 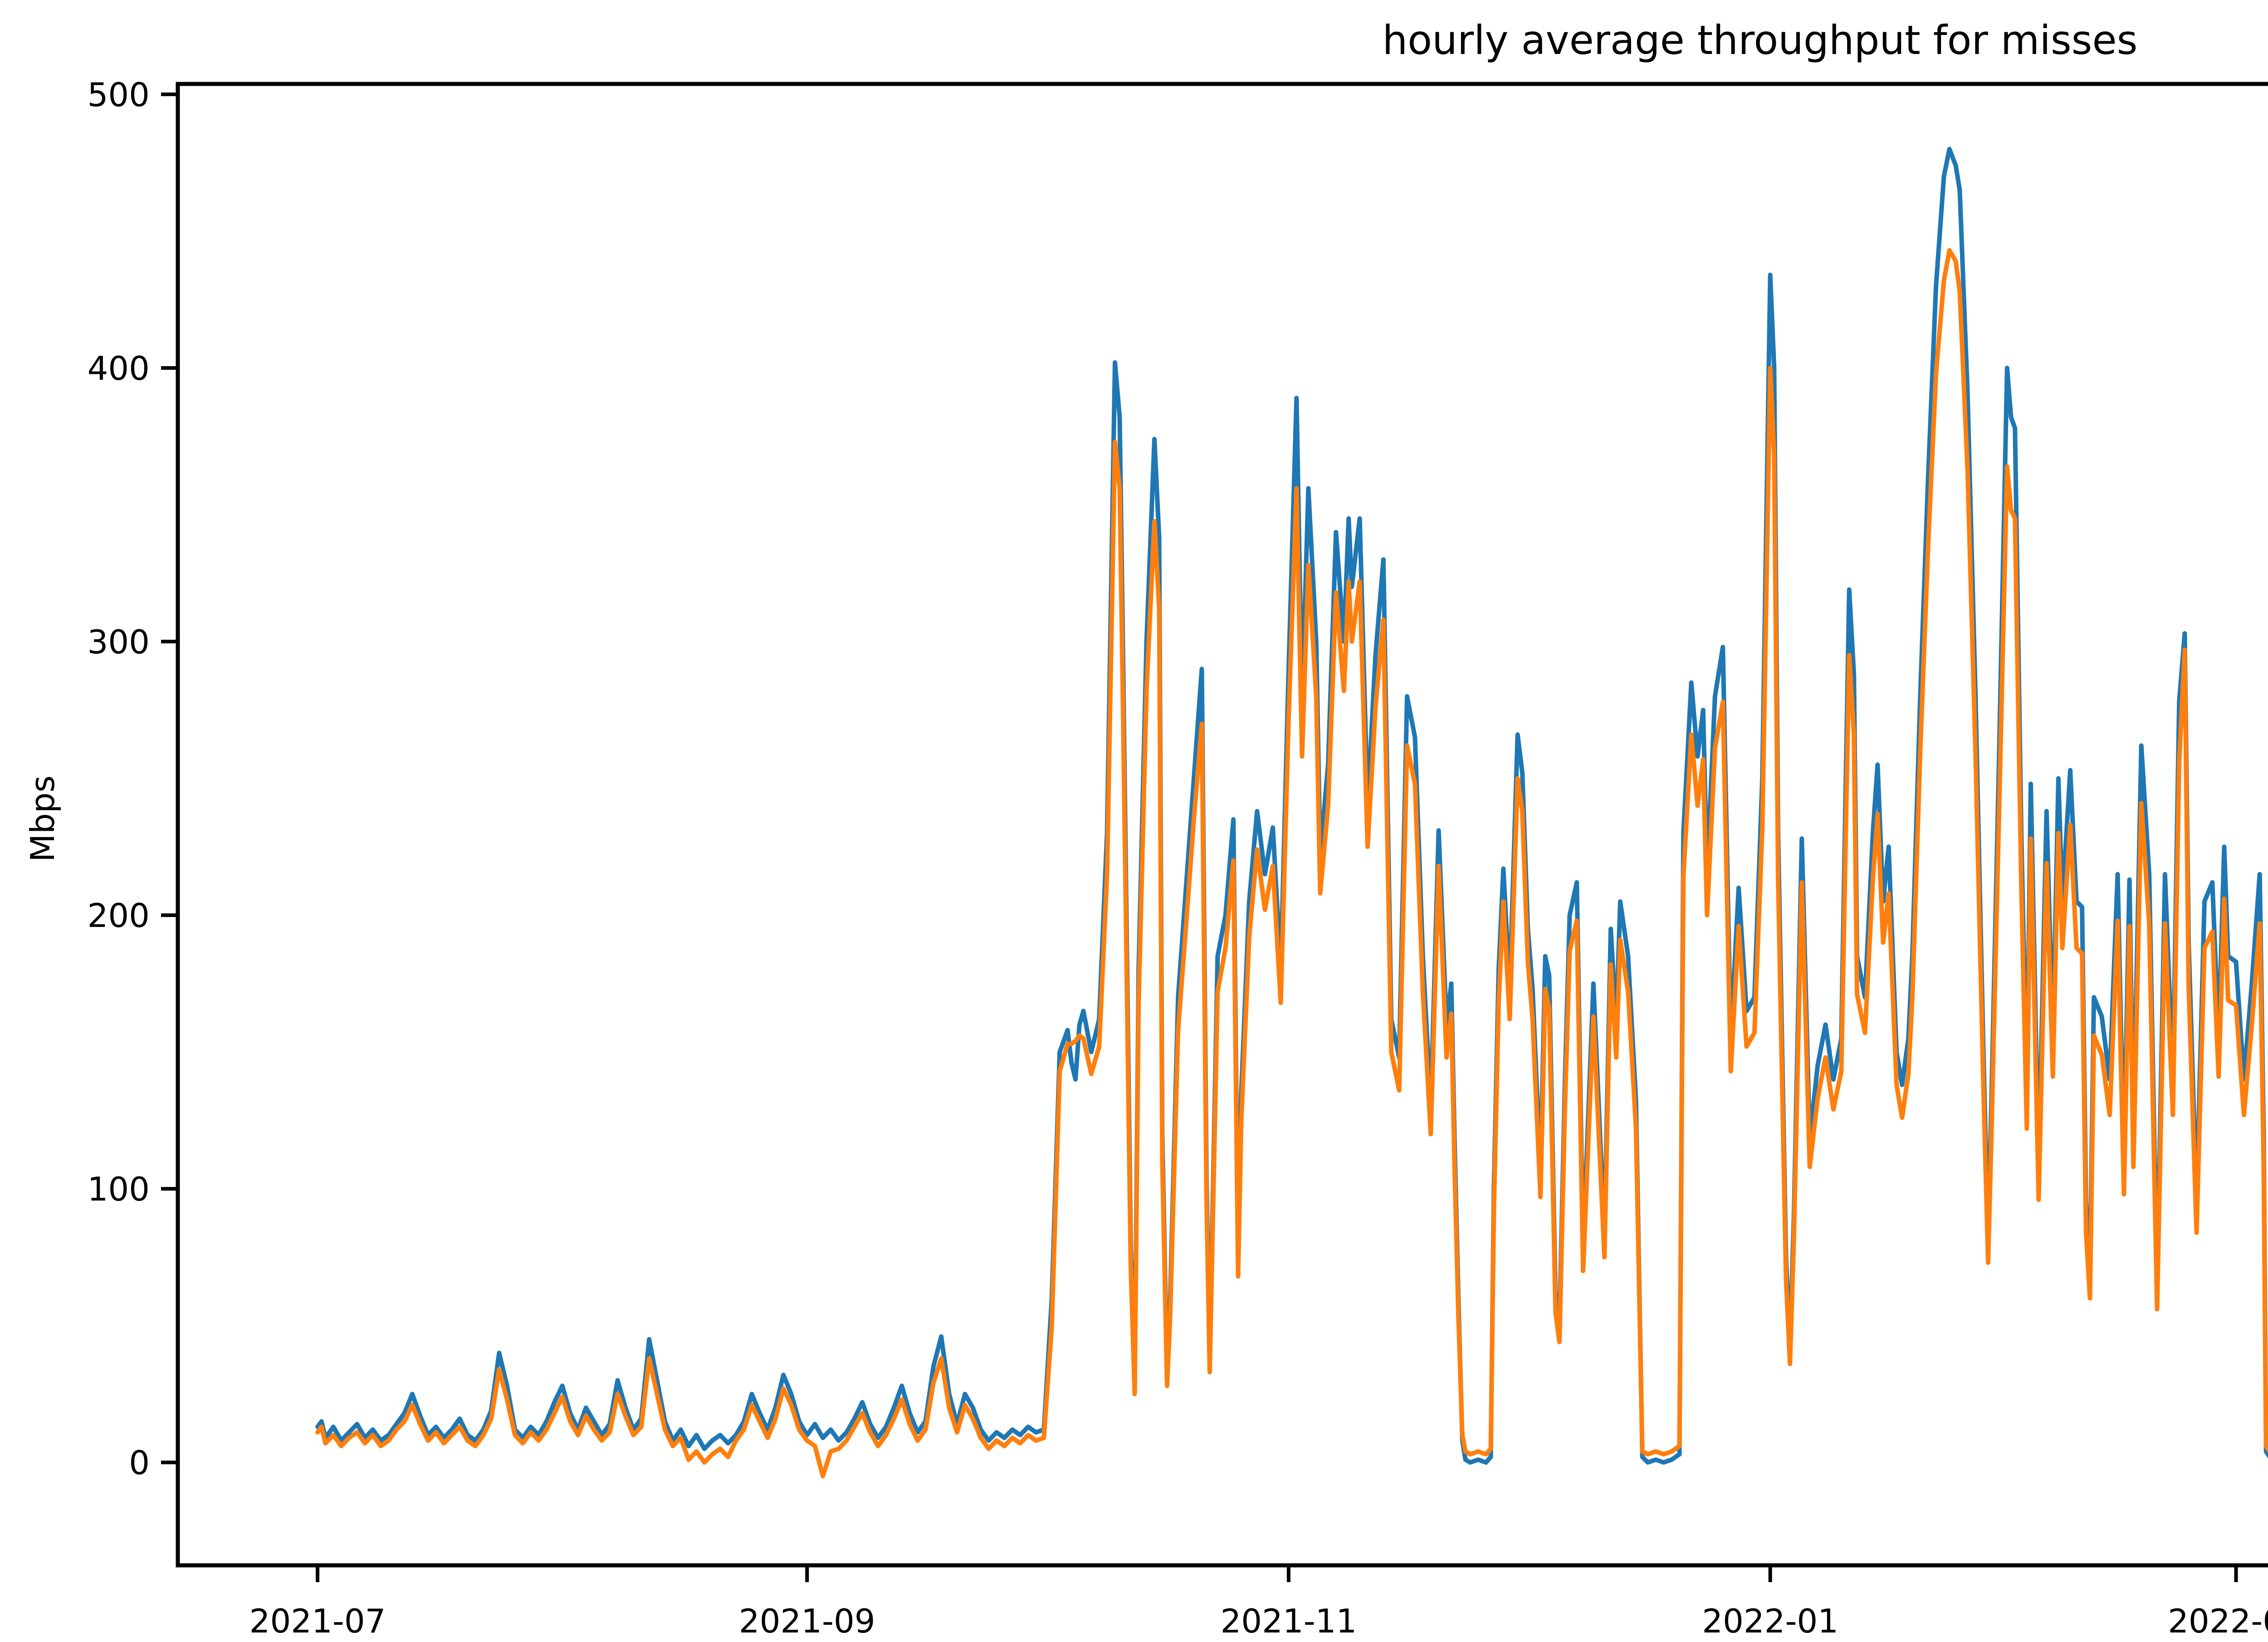 What do you see at coordinates (1760, 40) in the screenshot?
I see `chart-title: hourly average throughput for misses` at bounding box center [1760, 40].